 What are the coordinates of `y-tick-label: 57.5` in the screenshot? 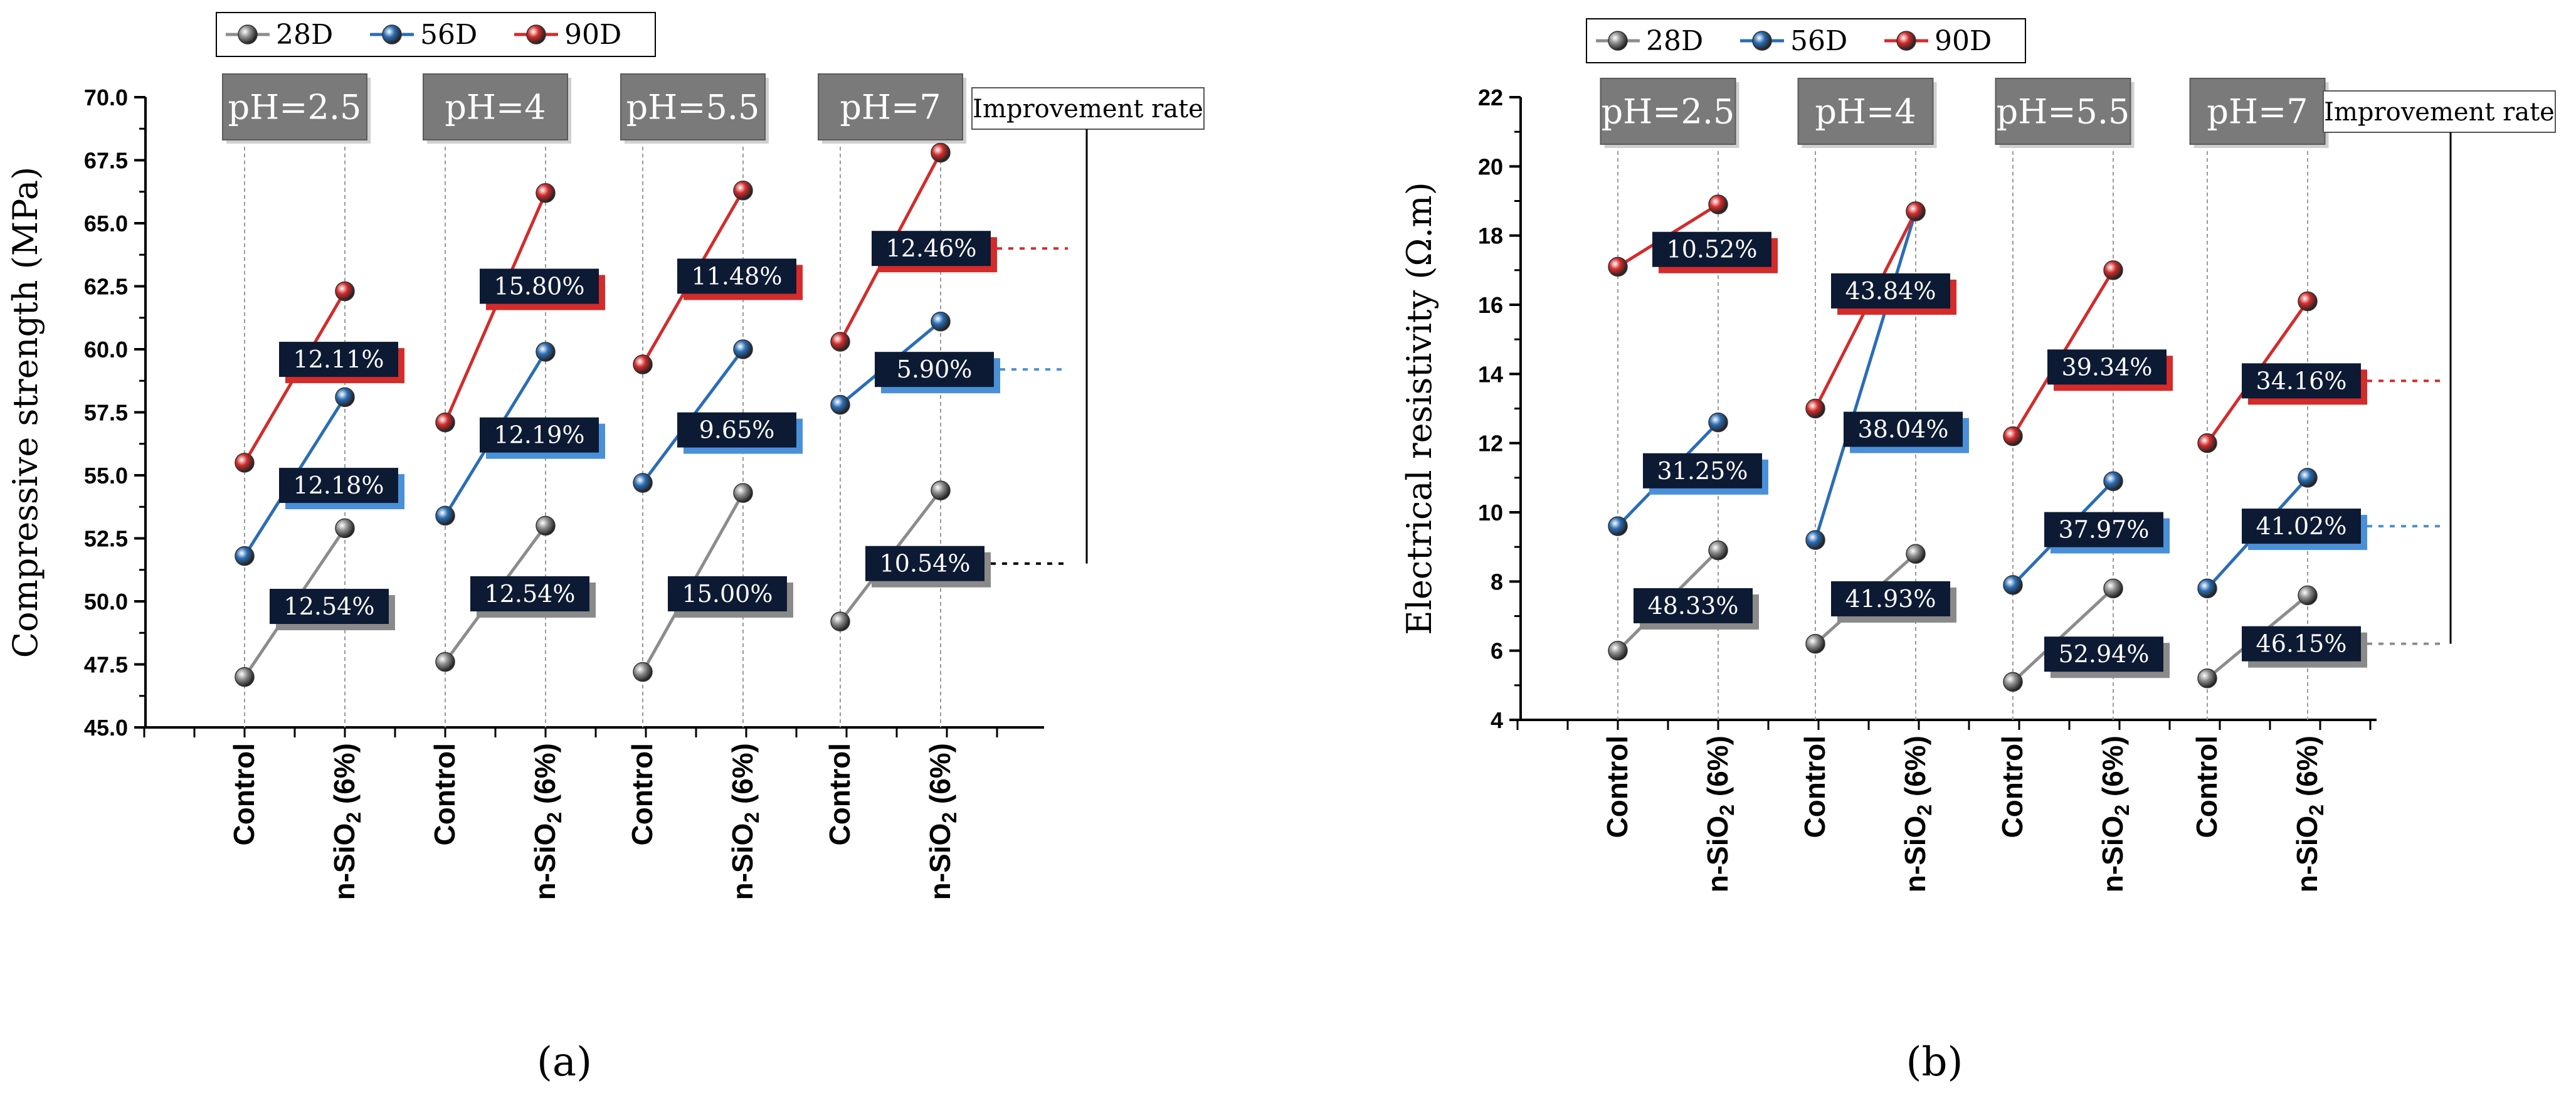 It's located at (106, 413).